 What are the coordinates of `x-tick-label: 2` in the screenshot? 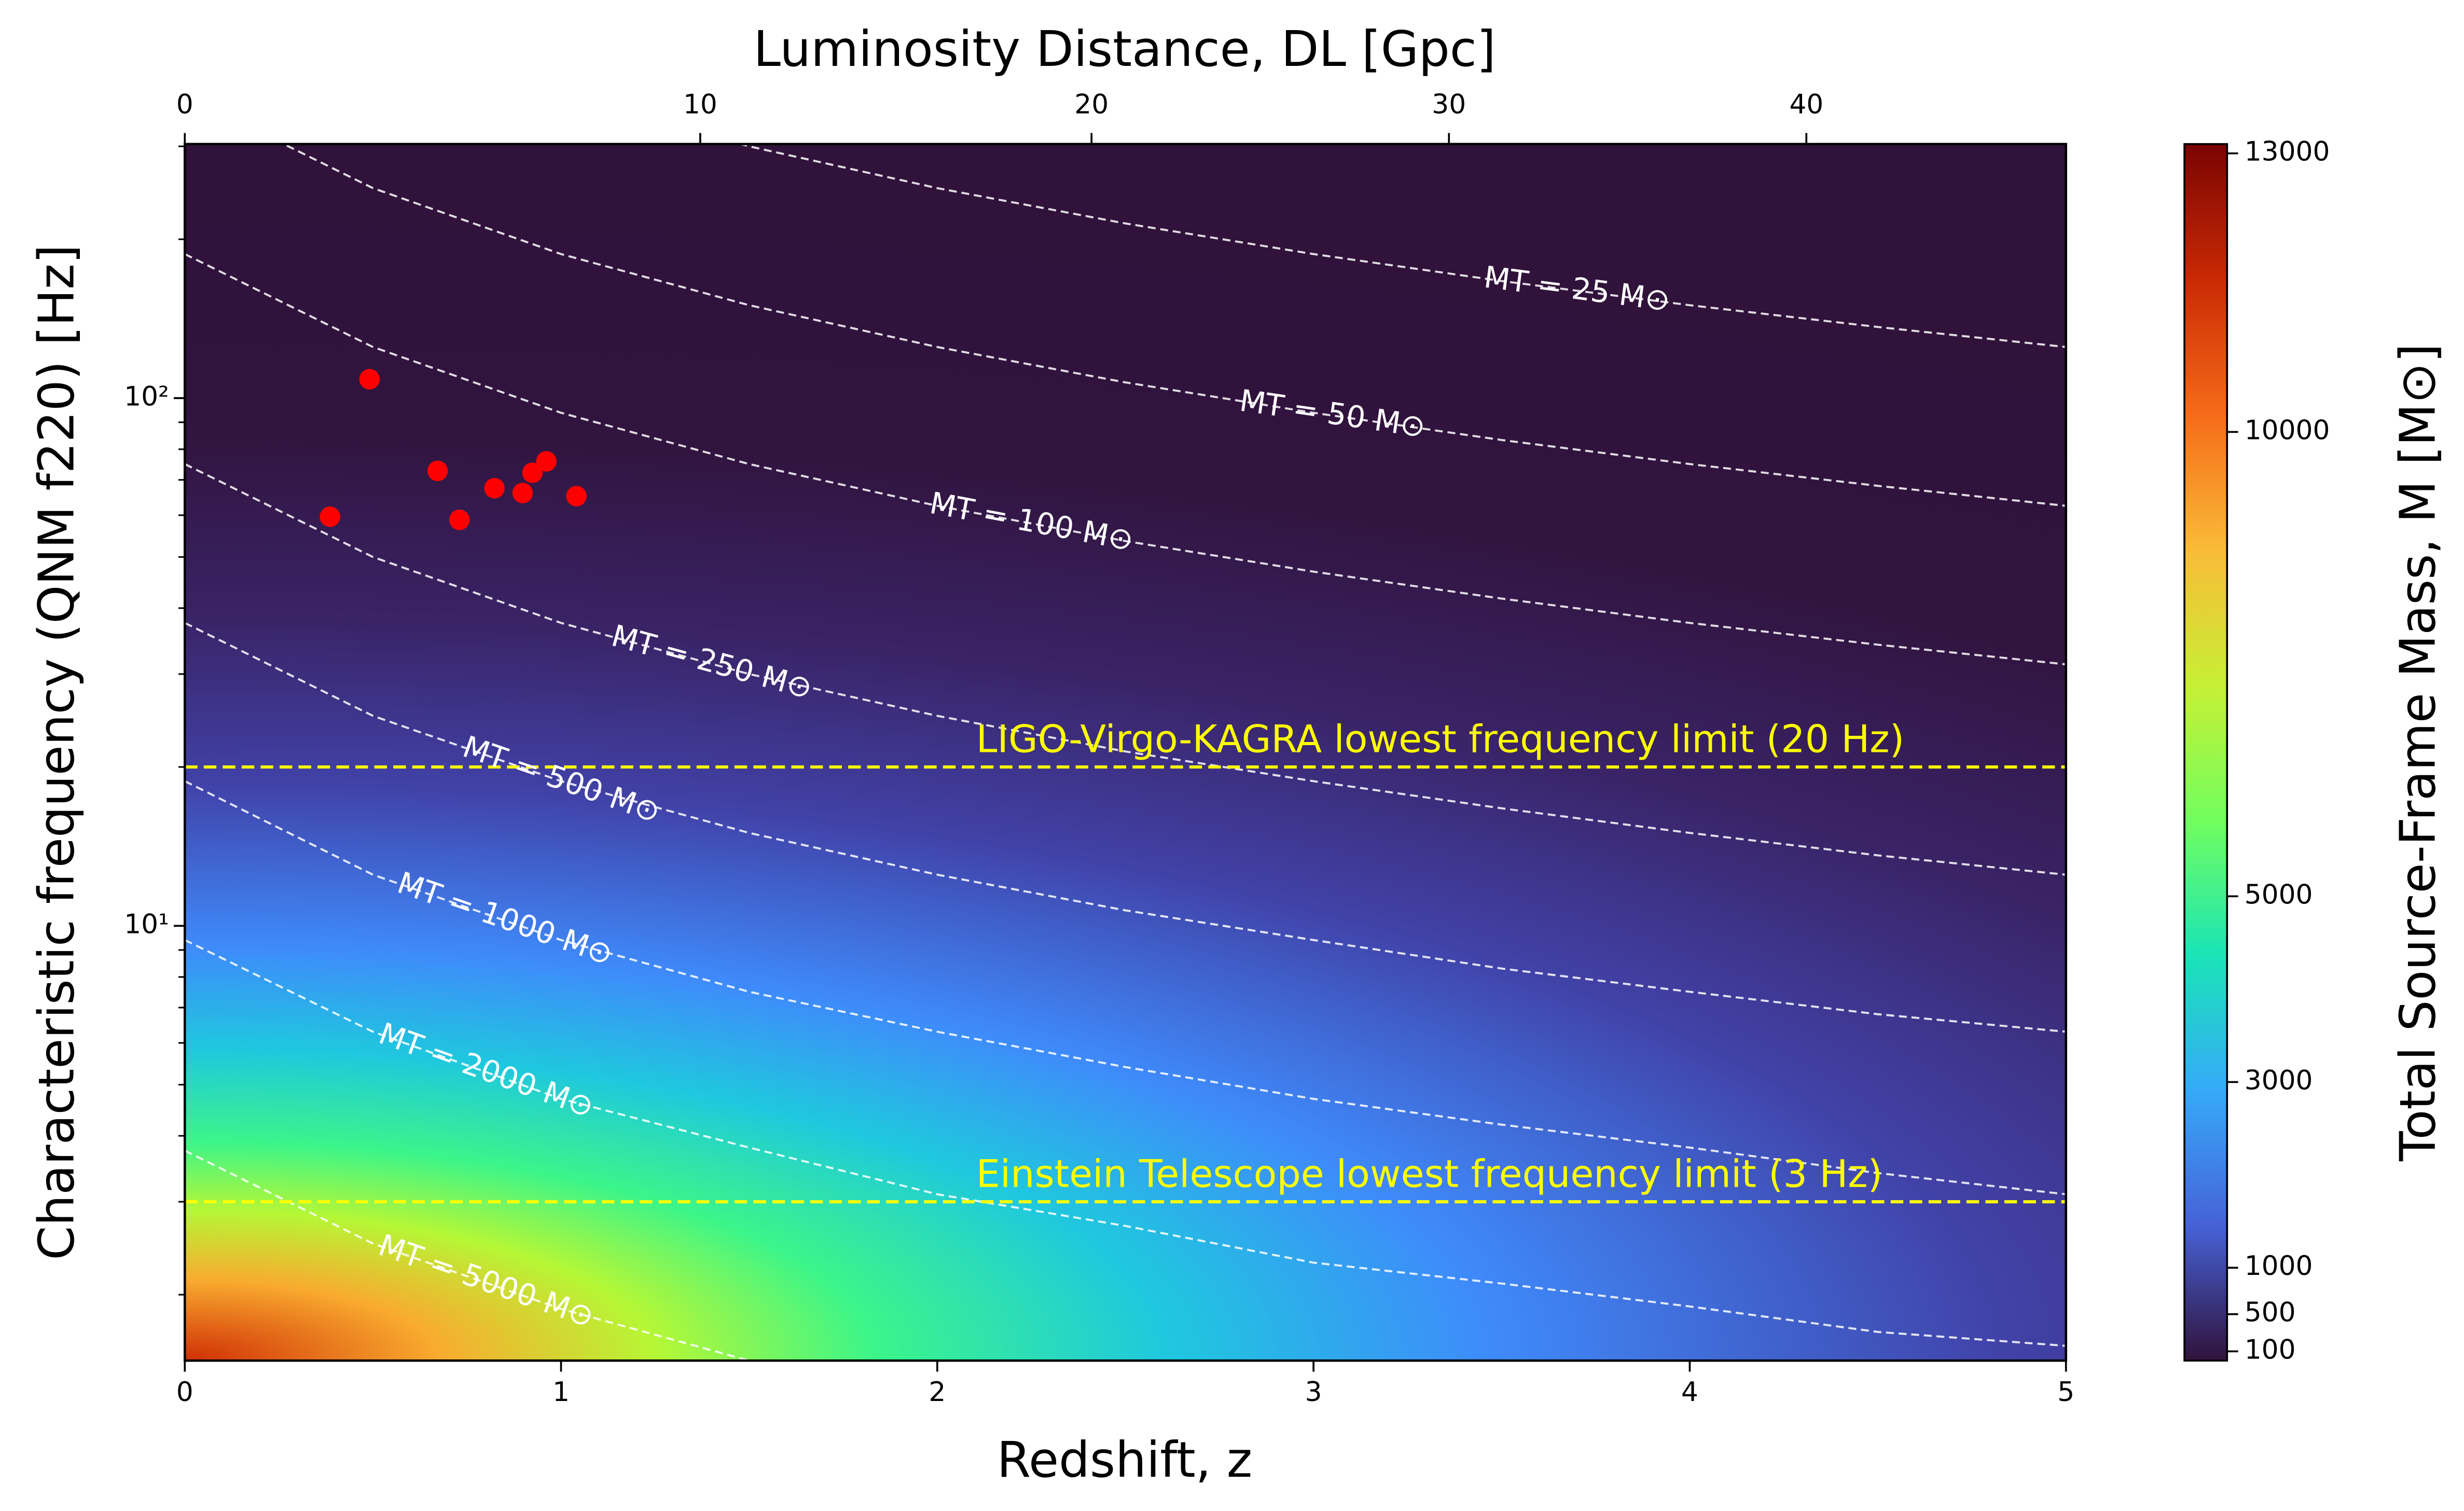 It's located at (937, 1393).